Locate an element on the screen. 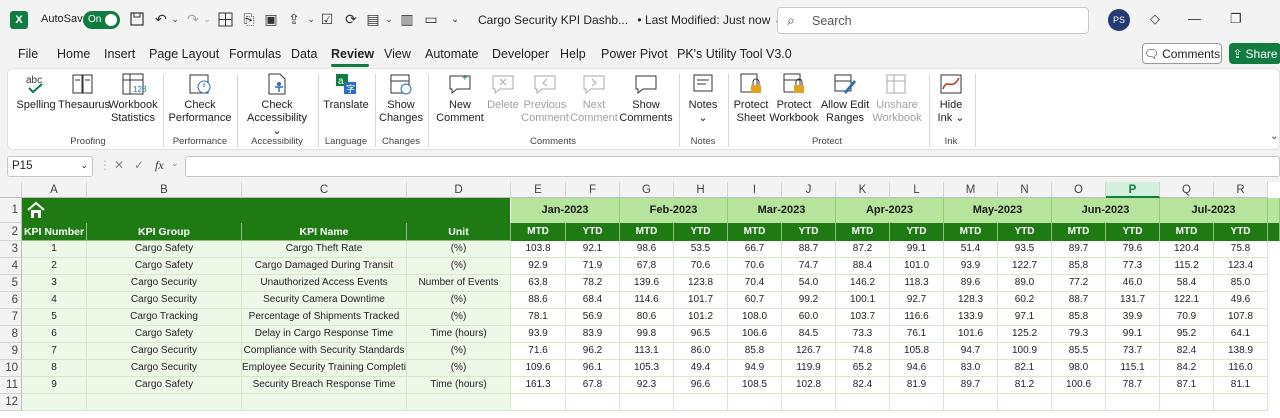 Image resolution: width=1280 pixels, height=418 pixels. cell-value: 101.0 is located at coordinates (917, 266).